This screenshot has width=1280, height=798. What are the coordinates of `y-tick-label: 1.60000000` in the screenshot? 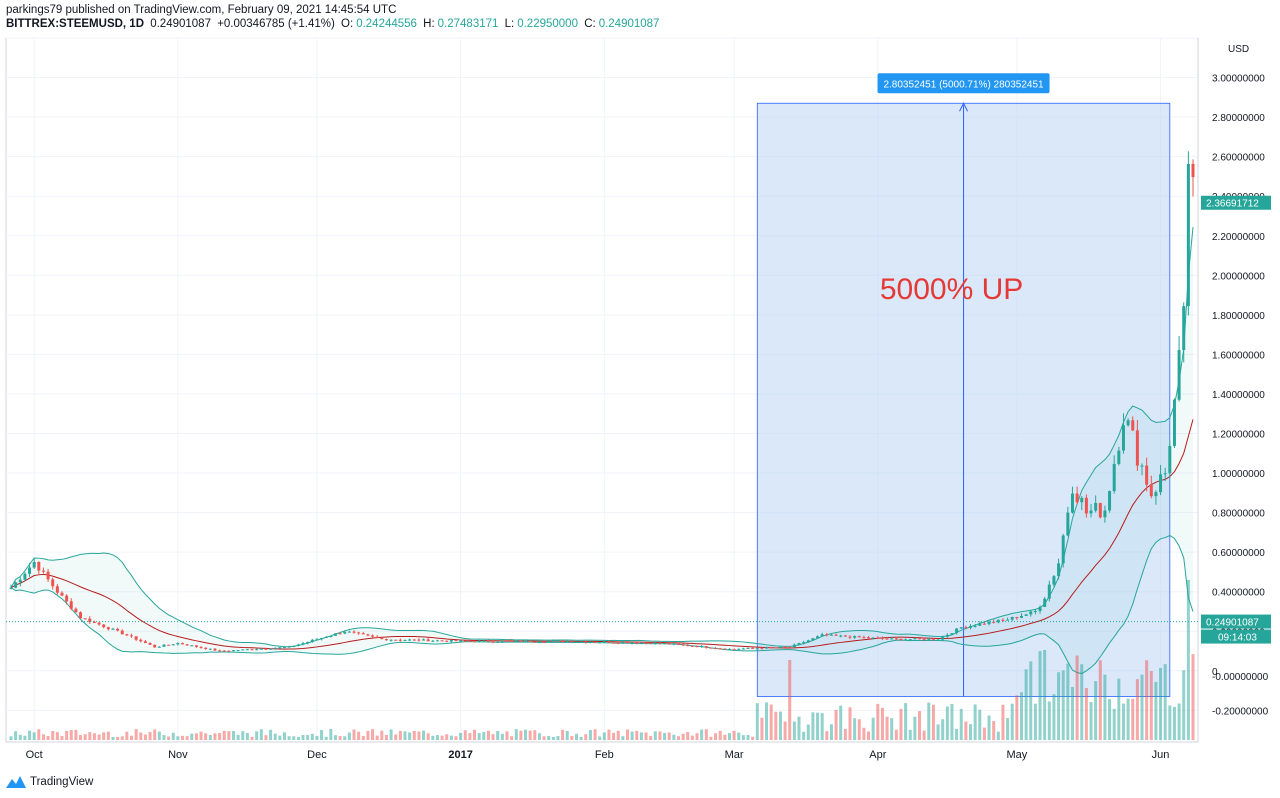 It's located at (1238, 355).